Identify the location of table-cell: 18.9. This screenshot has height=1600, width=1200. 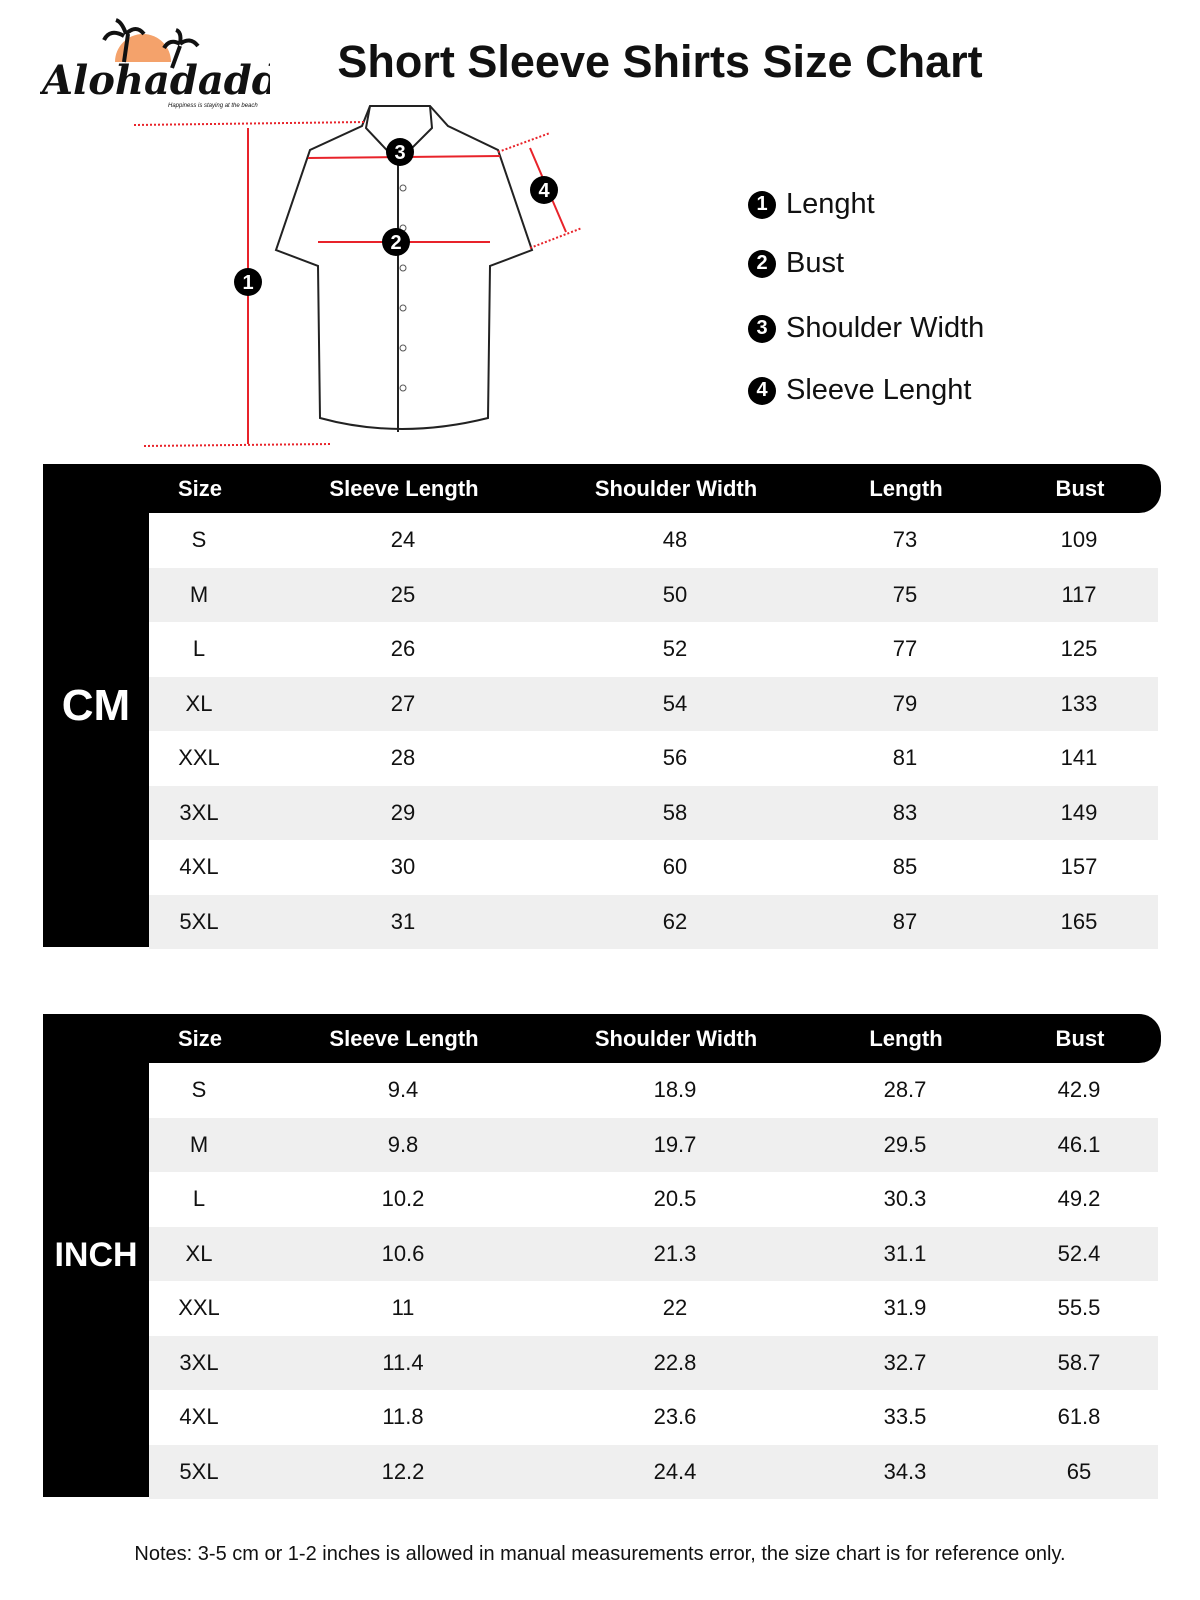
(675, 1090).